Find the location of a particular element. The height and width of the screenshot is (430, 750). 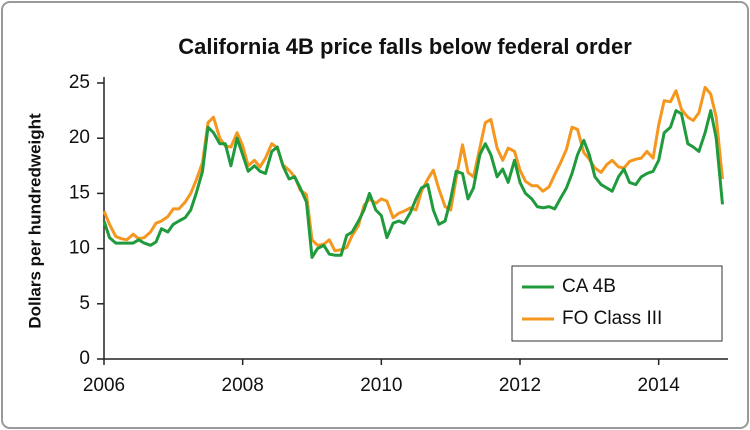

x-tick-label: 2012 is located at coordinates (520, 385).